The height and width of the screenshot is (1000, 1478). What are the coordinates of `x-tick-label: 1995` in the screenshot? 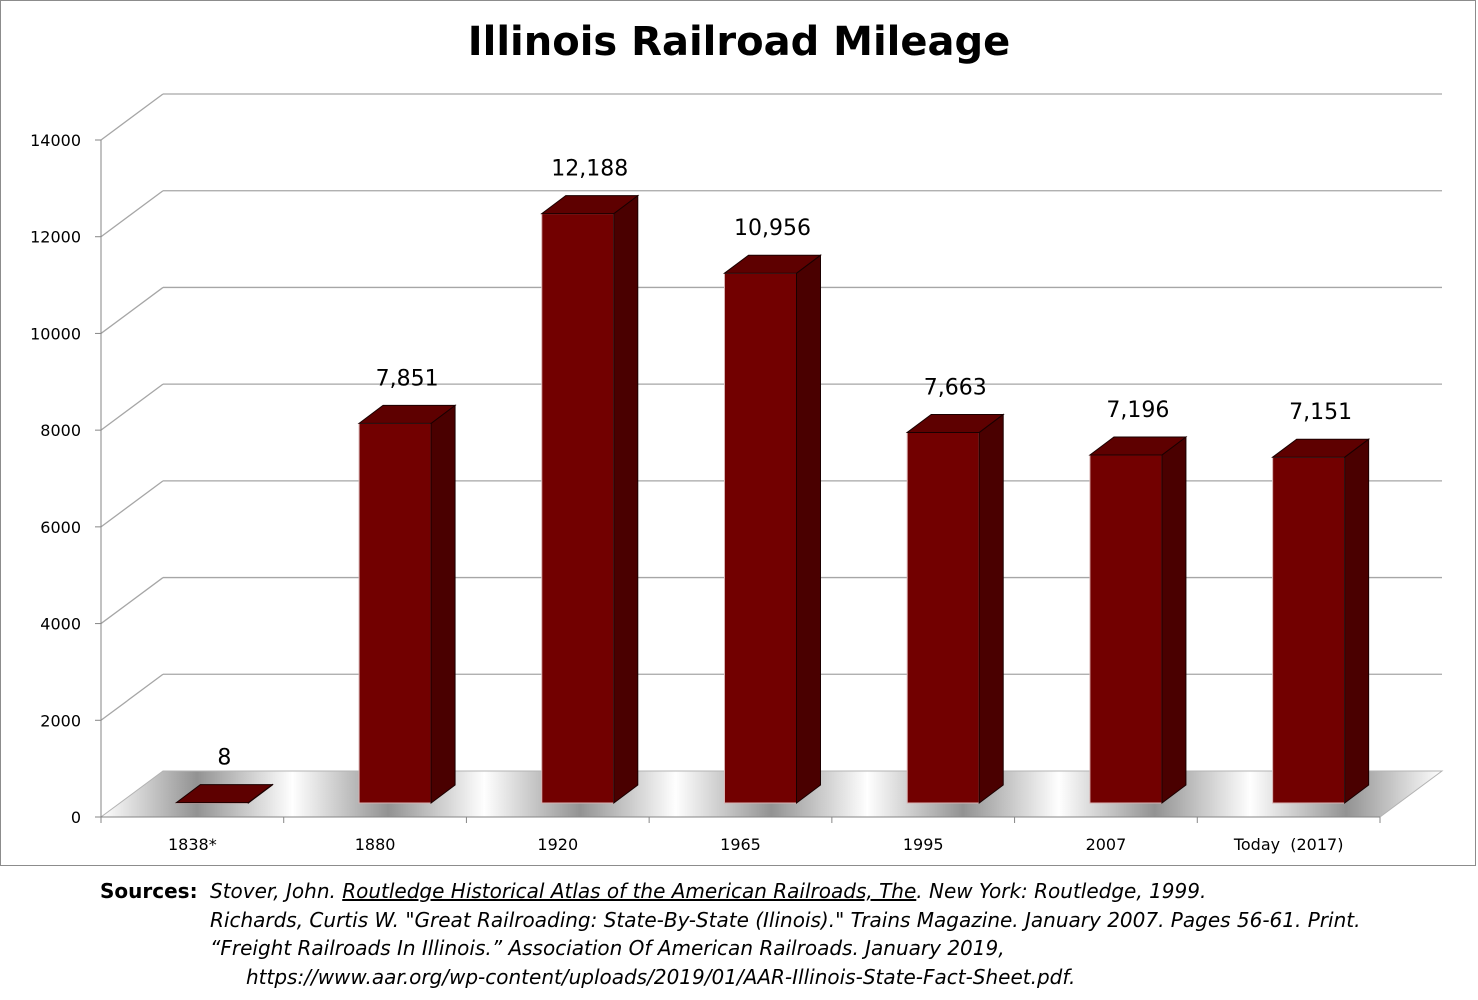 It's located at (923, 844).